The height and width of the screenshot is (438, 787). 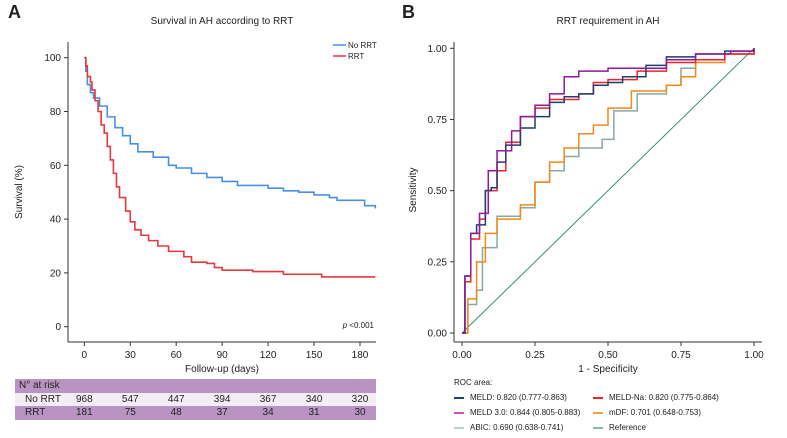 I want to click on legend-label: ABIC: 0.690 (0.638-0.741), so click(x=517, y=427).